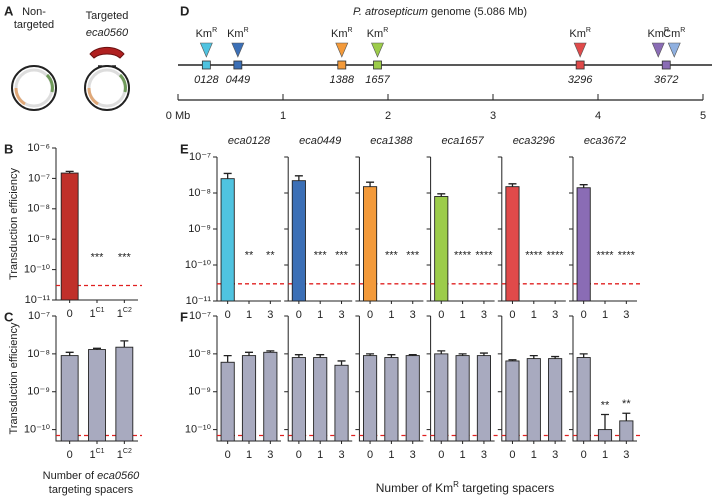  I want to click on scale-tick-label: 5, so click(703, 116).